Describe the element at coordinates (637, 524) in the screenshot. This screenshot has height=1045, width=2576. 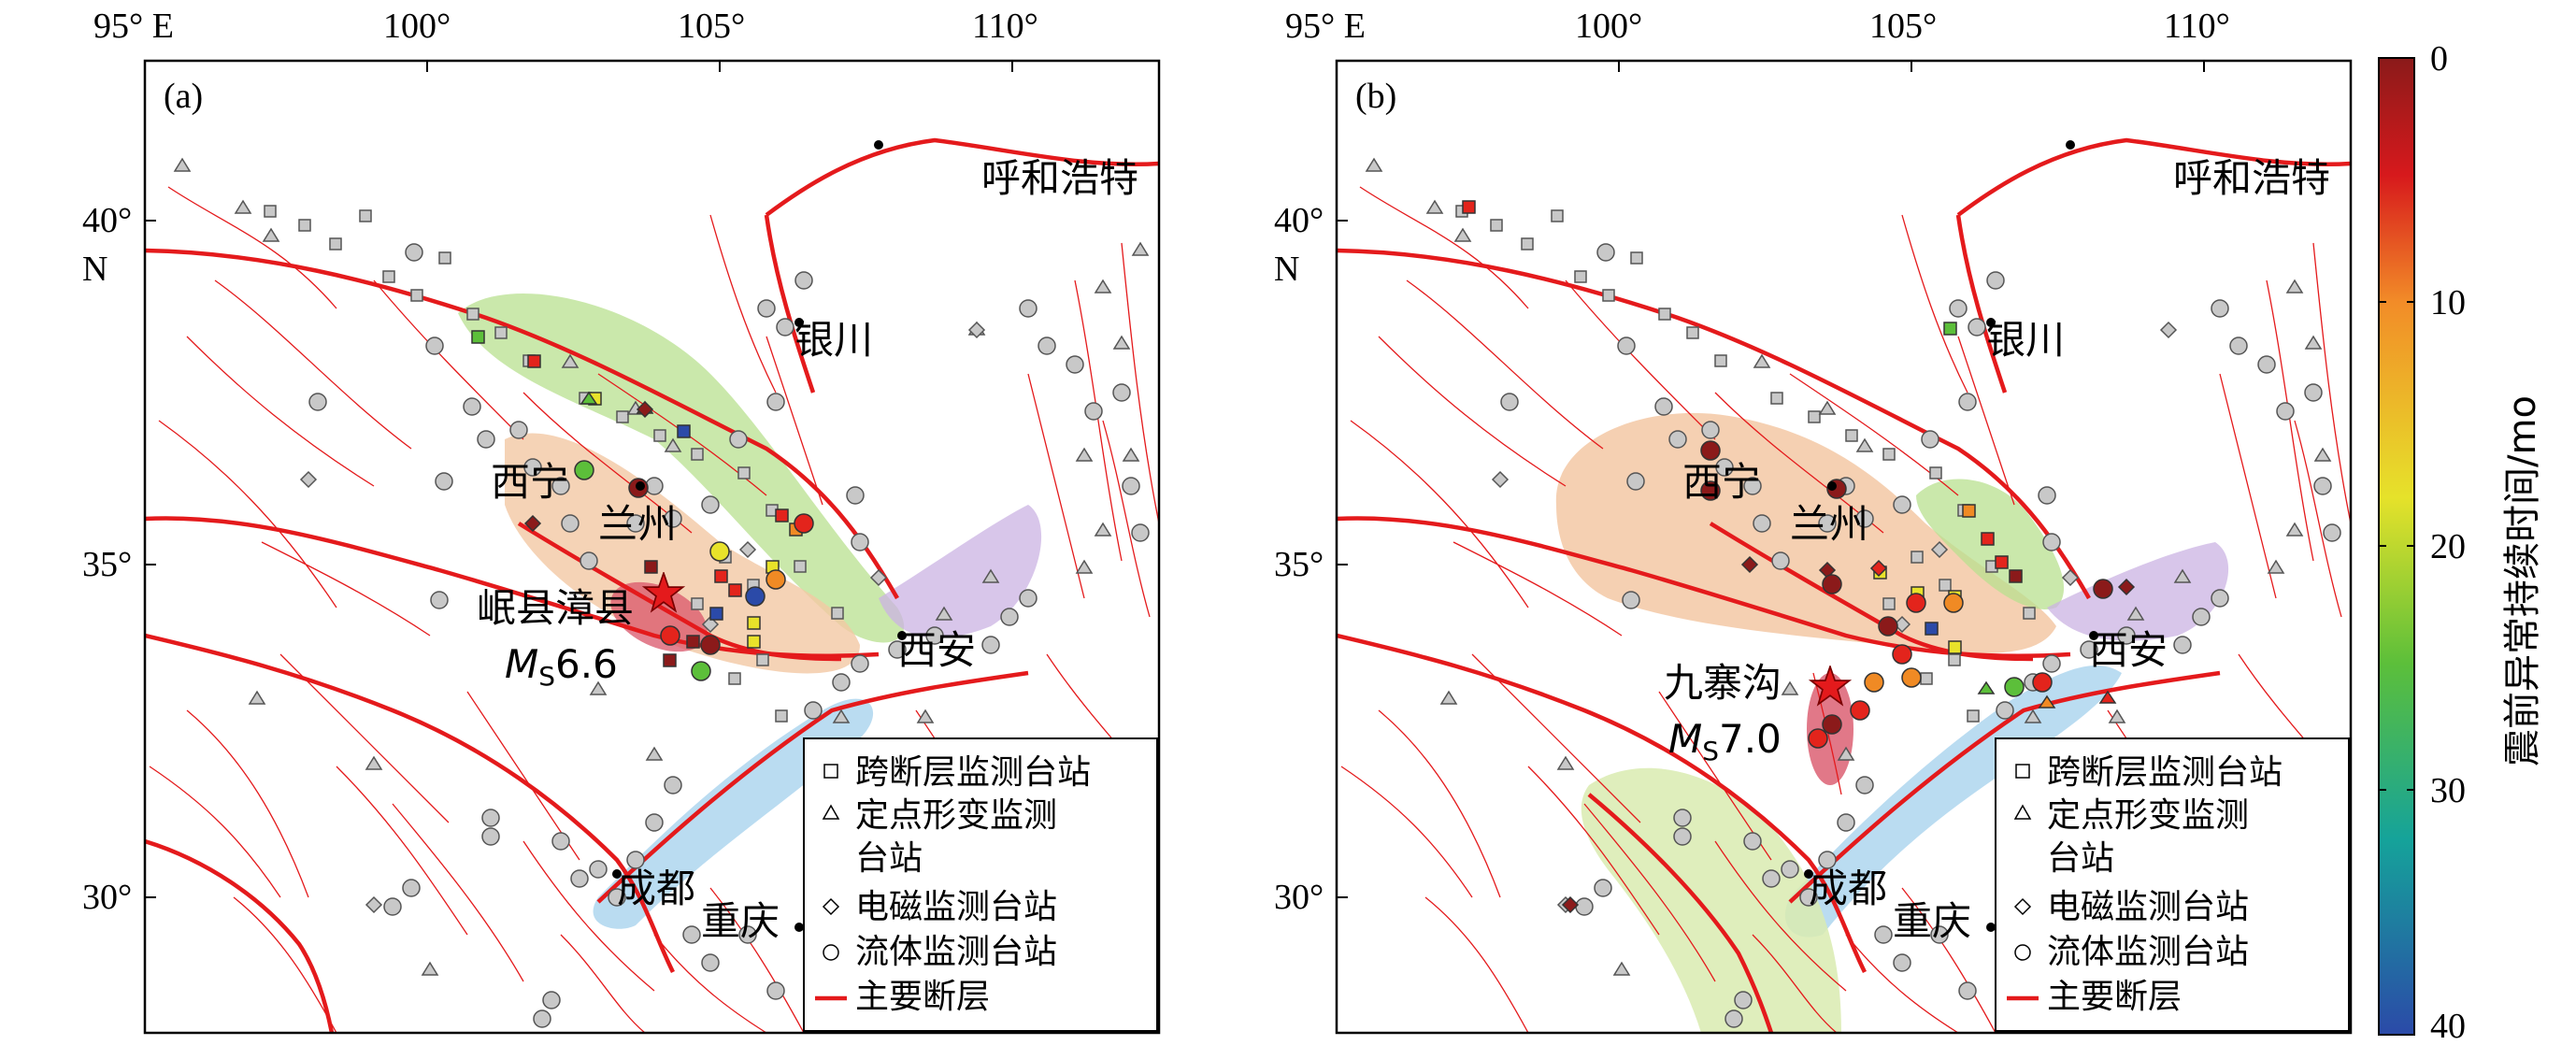
I see `city-label-lanzhou: 兰州` at that location.